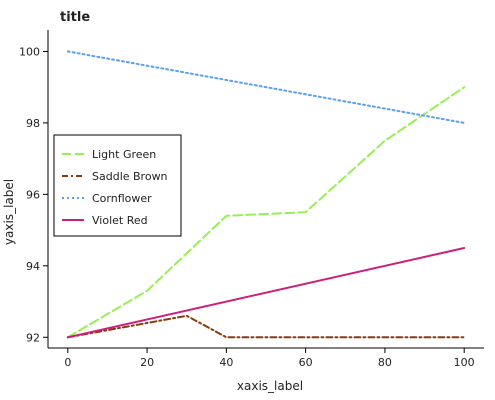 The height and width of the screenshot is (400, 495). What do you see at coordinates (266, 87) in the screenshot?
I see `series-line-cornflower` at bounding box center [266, 87].